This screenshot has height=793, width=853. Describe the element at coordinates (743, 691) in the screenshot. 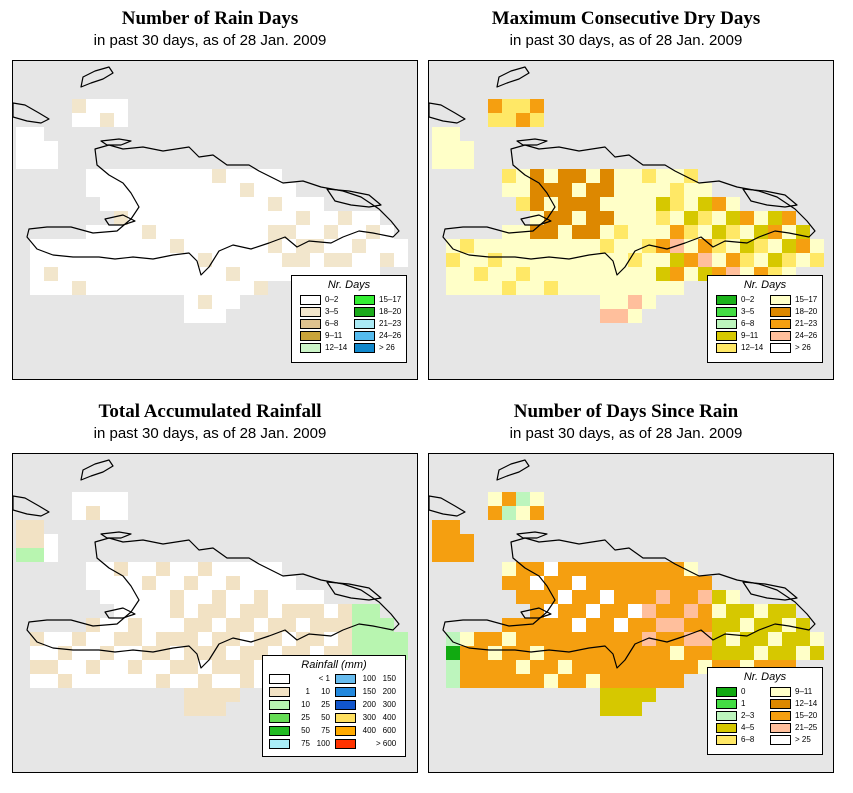

I see `legend-label: 0` at that location.